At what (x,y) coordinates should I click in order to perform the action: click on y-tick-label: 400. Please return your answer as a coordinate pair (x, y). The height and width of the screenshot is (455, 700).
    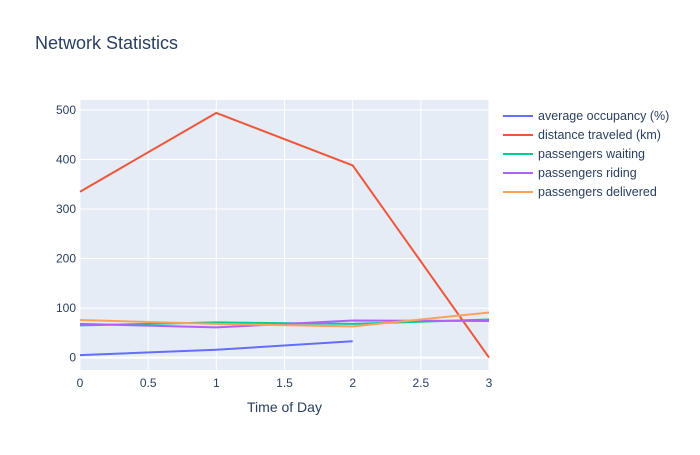
    Looking at the image, I should click on (66, 159).